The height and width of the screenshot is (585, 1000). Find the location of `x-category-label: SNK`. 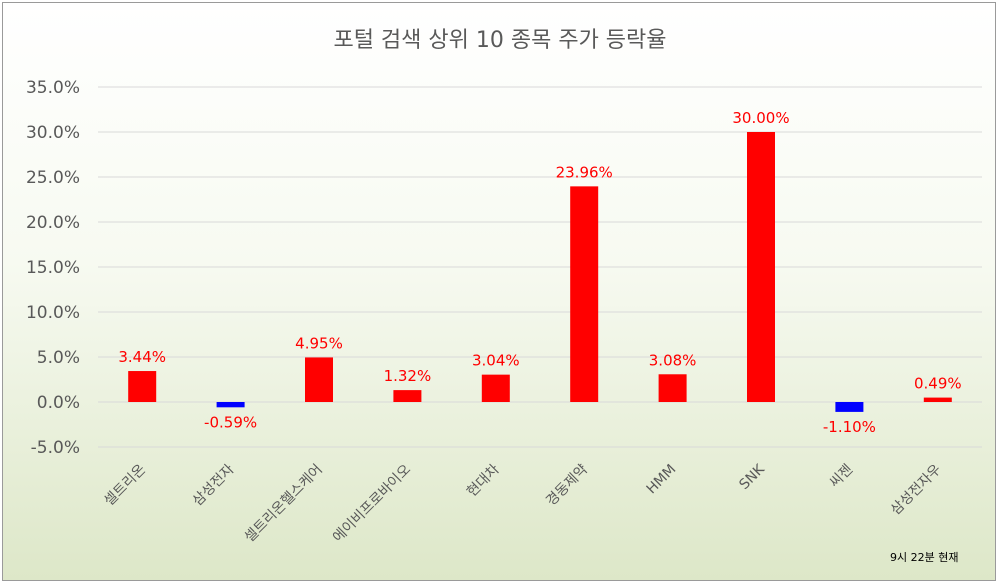

x-category-label: SNK is located at coordinates (752, 477).